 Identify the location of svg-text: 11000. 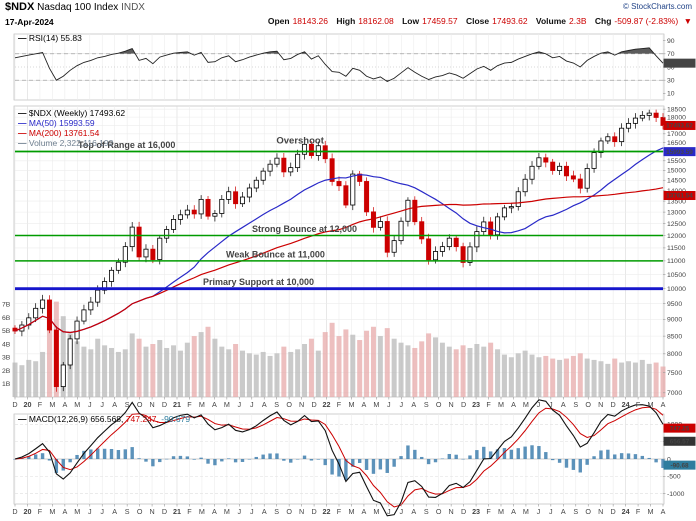
(676, 261).